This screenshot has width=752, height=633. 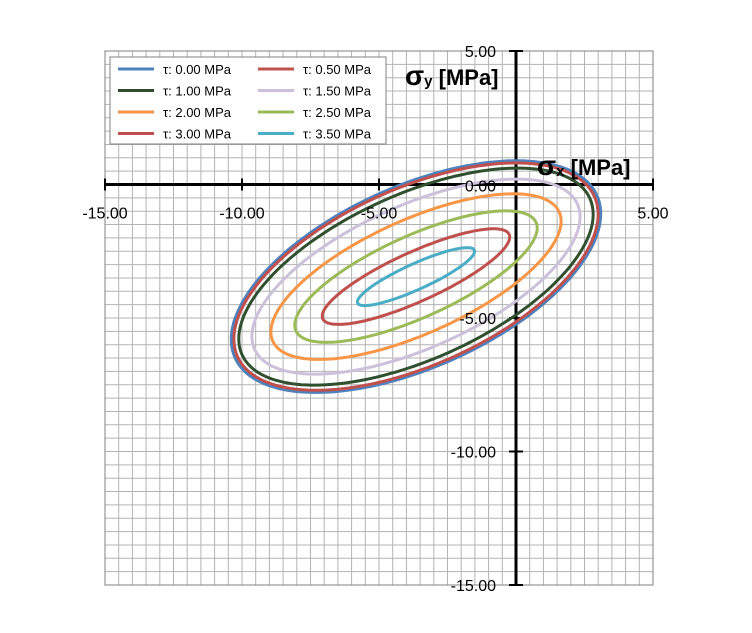 I want to click on legend-label: τ: 2.50 MPa, so click(x=337, y=112).